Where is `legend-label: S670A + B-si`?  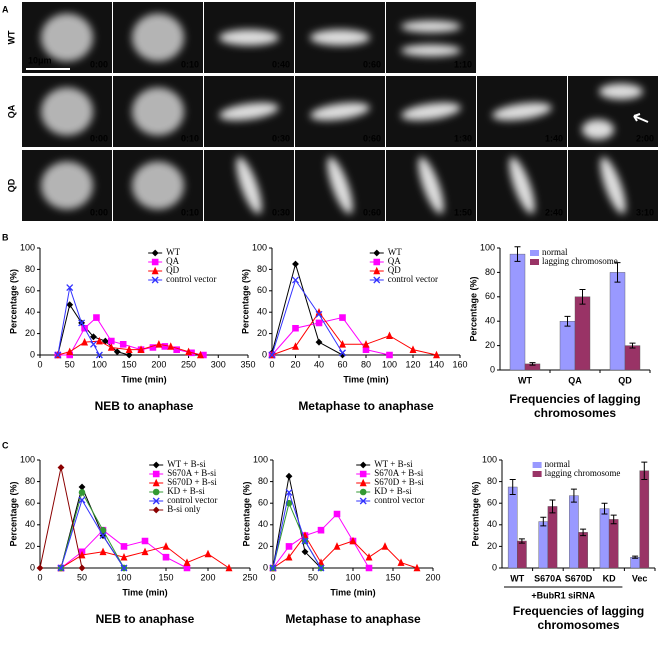 legend-label: S670A + B-si is located at coordinates (399, 473).